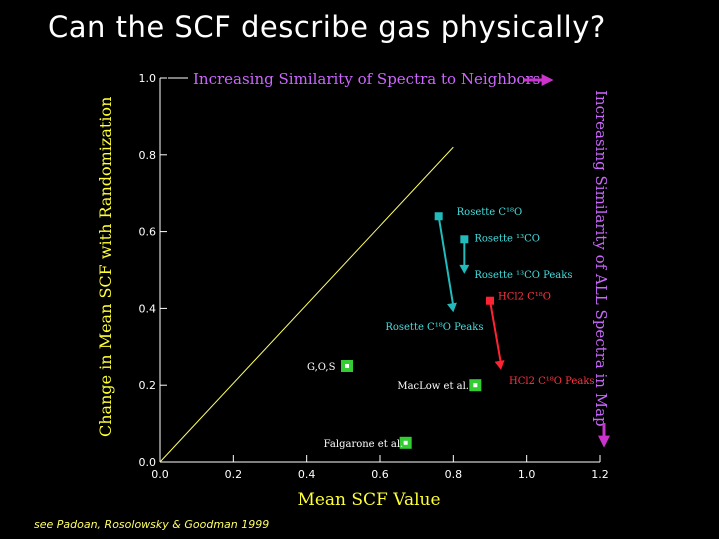  Describe the element at coordinates (507, 238) in the screenshot. I see `arrow-from-label: Rosette ¹³CO` at that location.